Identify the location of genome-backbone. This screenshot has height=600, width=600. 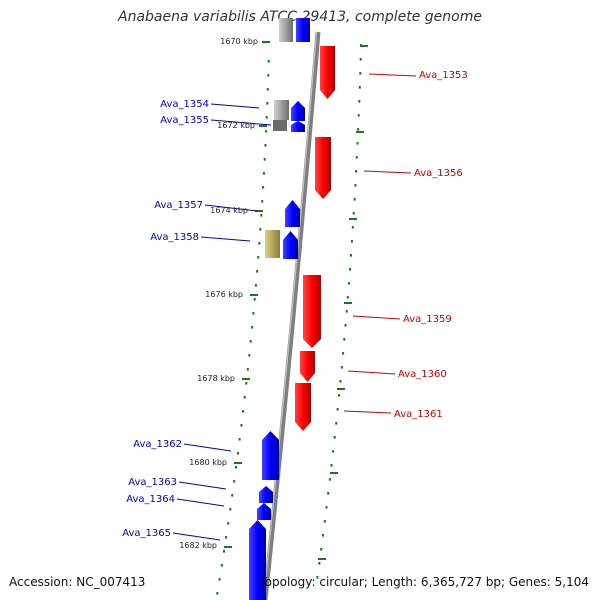
(291, 315).